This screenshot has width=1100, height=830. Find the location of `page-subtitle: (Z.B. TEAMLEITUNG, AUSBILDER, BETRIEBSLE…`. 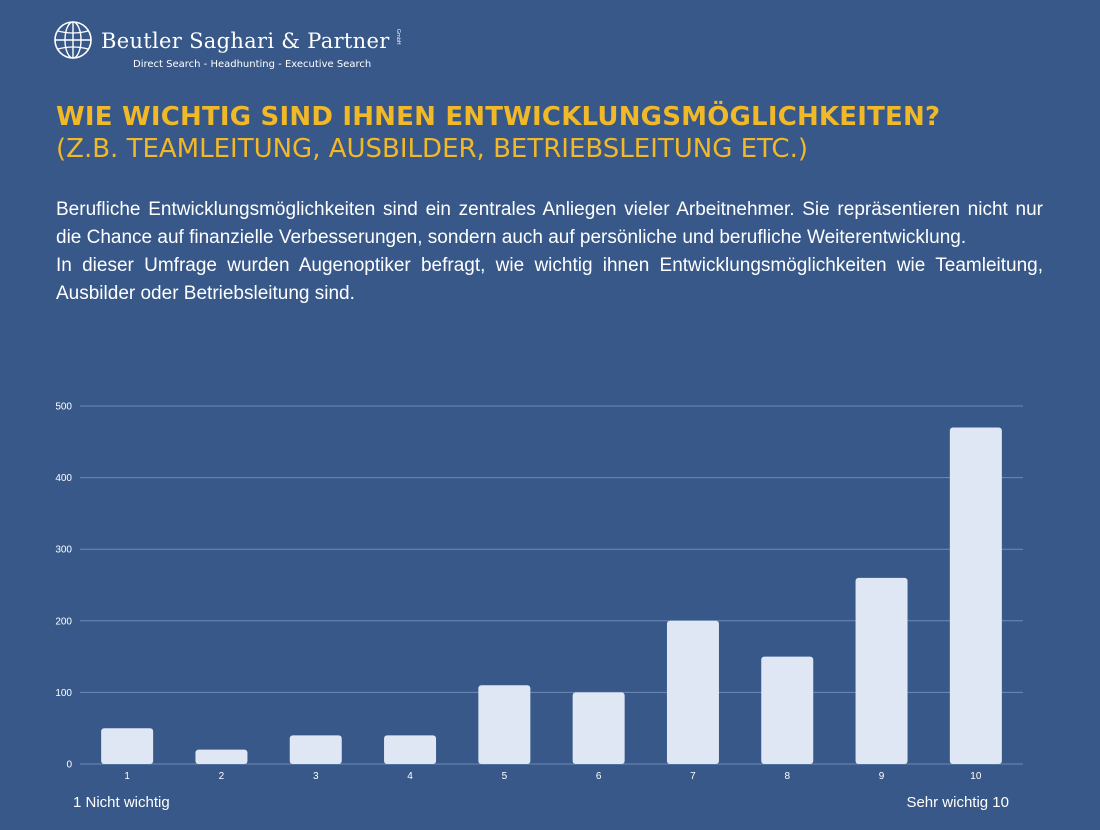

page-subtitle: (Z.B. TEAMLEITUNG, AUSBILDER, BETRIEBSLE… is located at coordinates (432, 149).